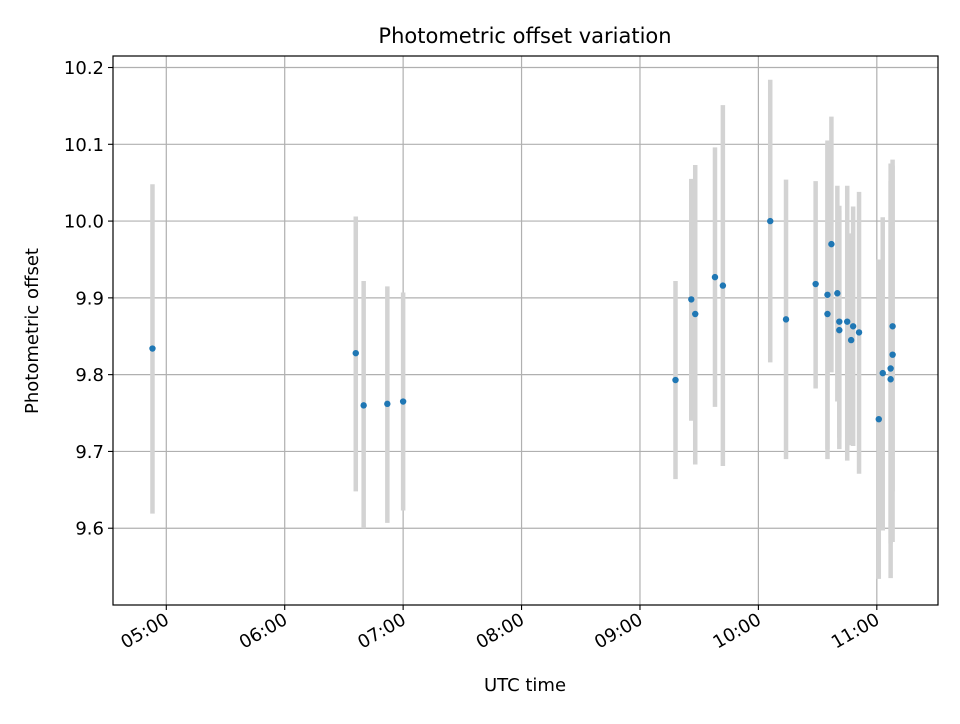 The width and height of the screenshot is (960, 724). Describe the element at coordinates (89, 452) in the screenshot. I see `y-tick-label: 9.7` at that location.